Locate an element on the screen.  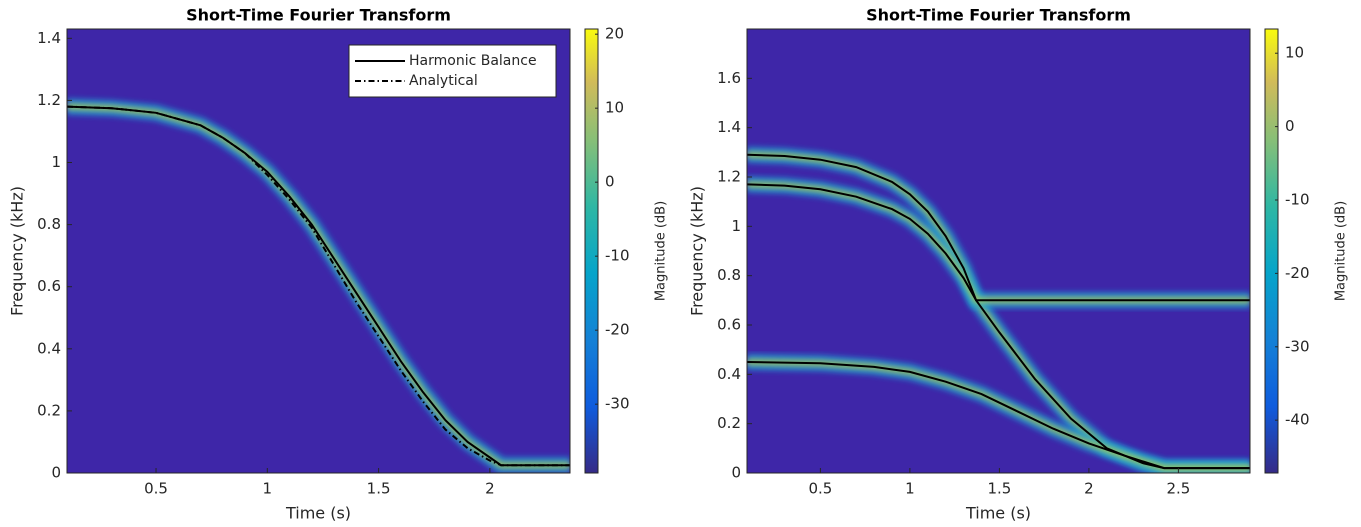
legend-box is located at coordinates (452, 71).